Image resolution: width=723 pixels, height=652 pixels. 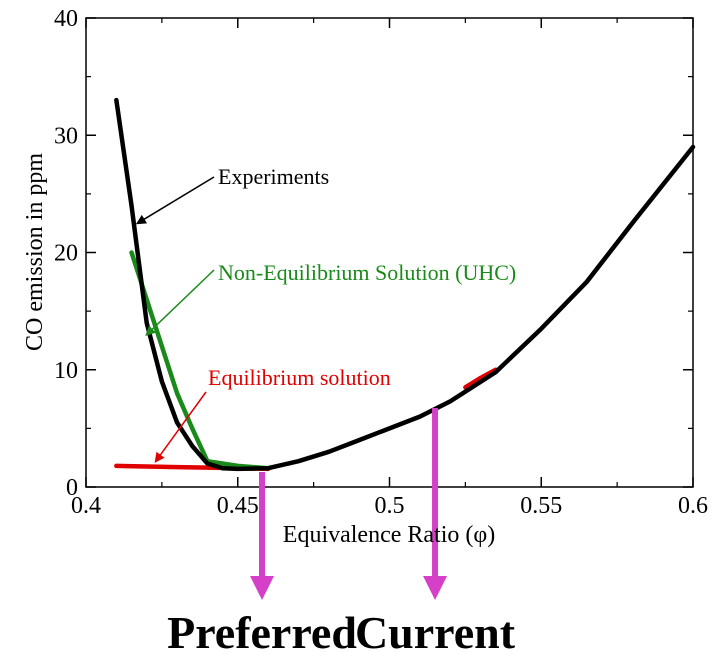 What do you see at coordinates (175, 200) in the screenshot?
I see `experiments-annotation-arrow` at bounding box center [175, 200].